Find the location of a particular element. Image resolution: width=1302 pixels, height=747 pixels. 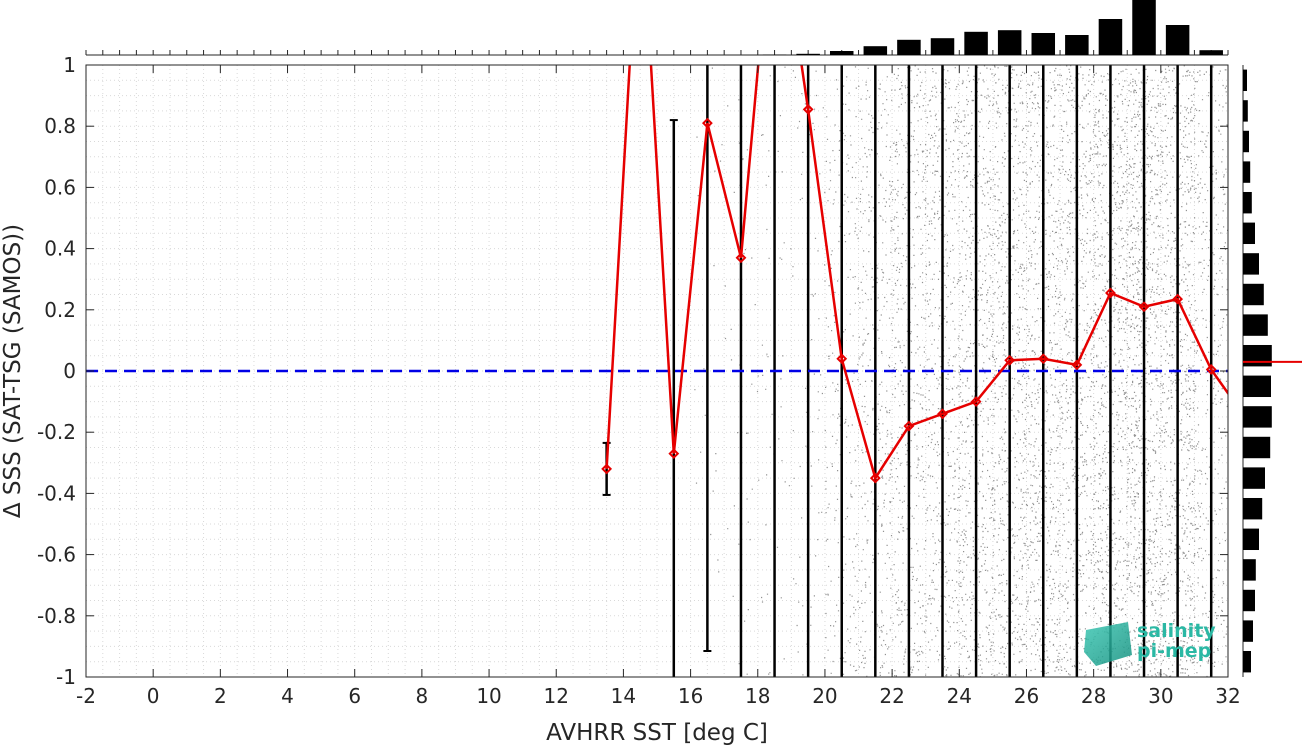

x-tick-label: -2 is located at coordinates (86, 696).